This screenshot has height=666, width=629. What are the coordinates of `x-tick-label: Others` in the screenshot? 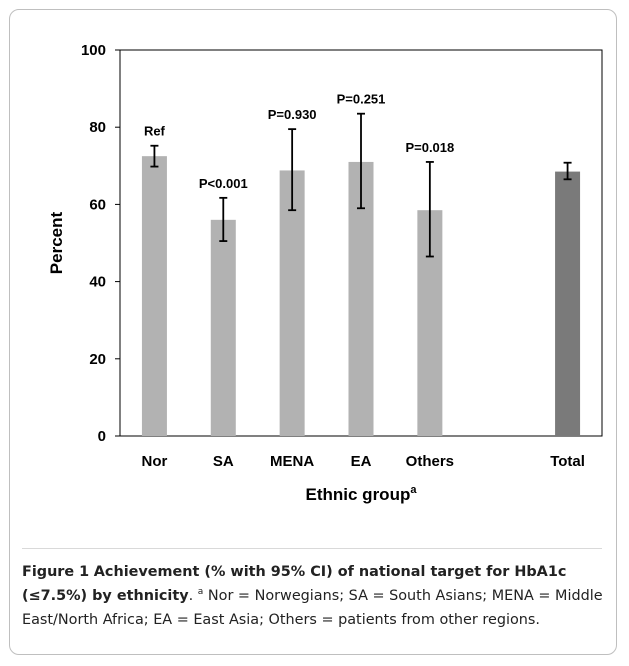 It's located at (430, 461).